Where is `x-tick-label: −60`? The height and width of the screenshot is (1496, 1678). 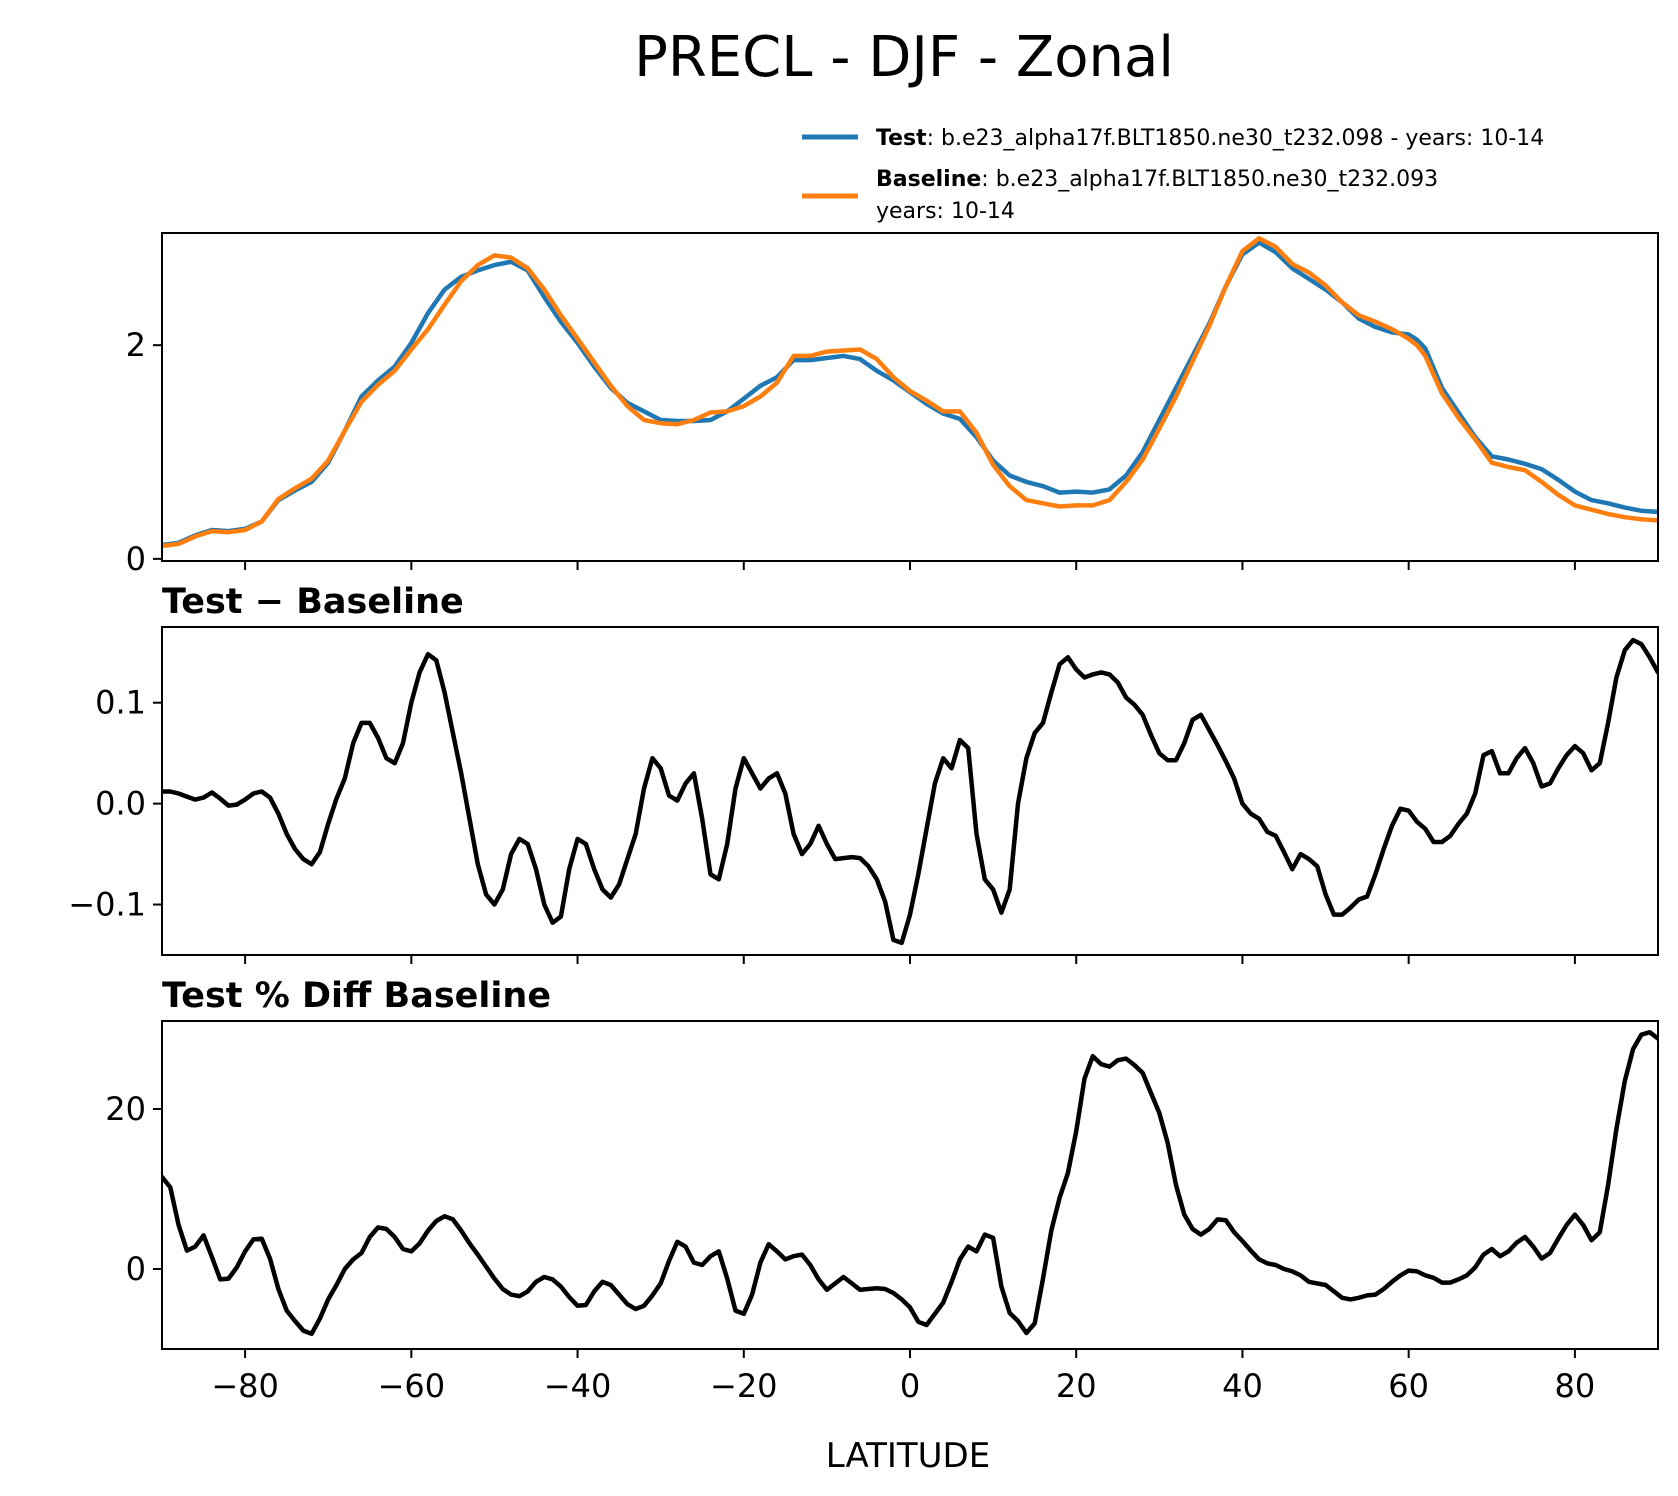 x-tick-label: −60 is located at coordinates (412, 1386).